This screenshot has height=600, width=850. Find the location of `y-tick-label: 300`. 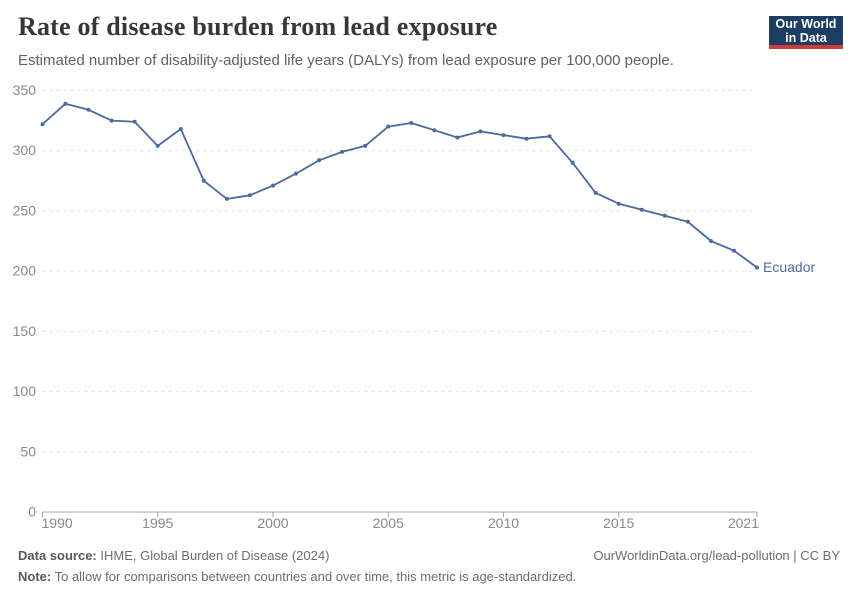

y-tick-label: 300 is located at coordinates (25, 150).